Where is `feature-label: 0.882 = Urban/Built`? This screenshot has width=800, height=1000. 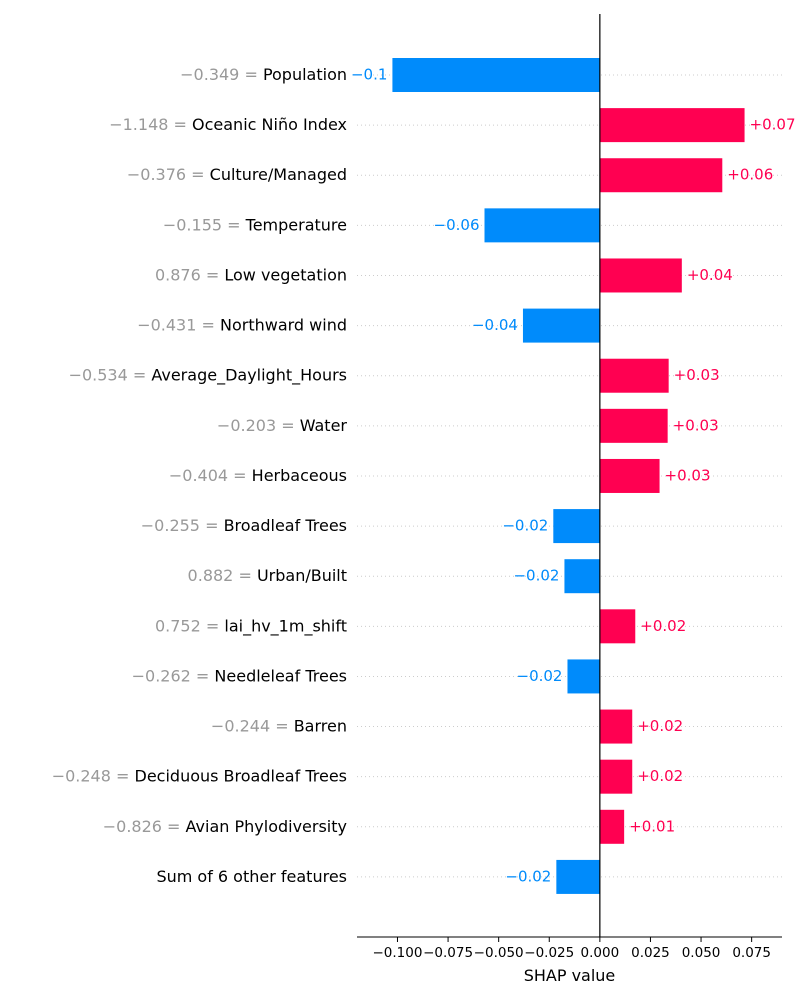
feature-label: 0.882 = Urban/Built is located at coordinates (267, 575).